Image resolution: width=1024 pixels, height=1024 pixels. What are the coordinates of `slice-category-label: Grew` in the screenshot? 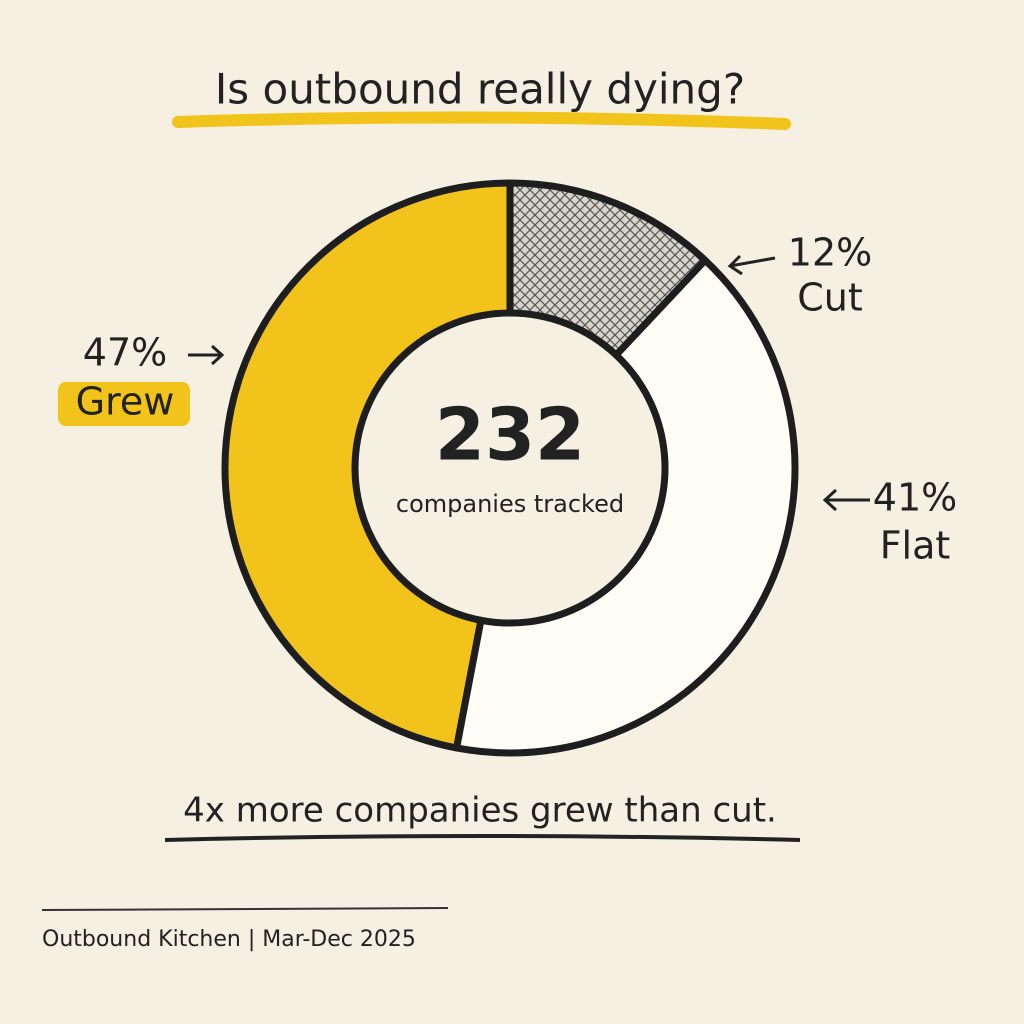 It's located at (125, 402).